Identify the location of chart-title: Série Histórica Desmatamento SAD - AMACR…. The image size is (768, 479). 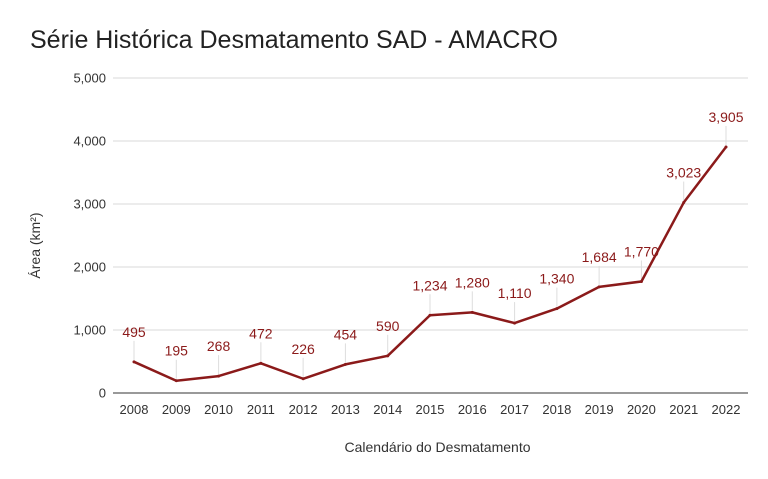
(294, 40).